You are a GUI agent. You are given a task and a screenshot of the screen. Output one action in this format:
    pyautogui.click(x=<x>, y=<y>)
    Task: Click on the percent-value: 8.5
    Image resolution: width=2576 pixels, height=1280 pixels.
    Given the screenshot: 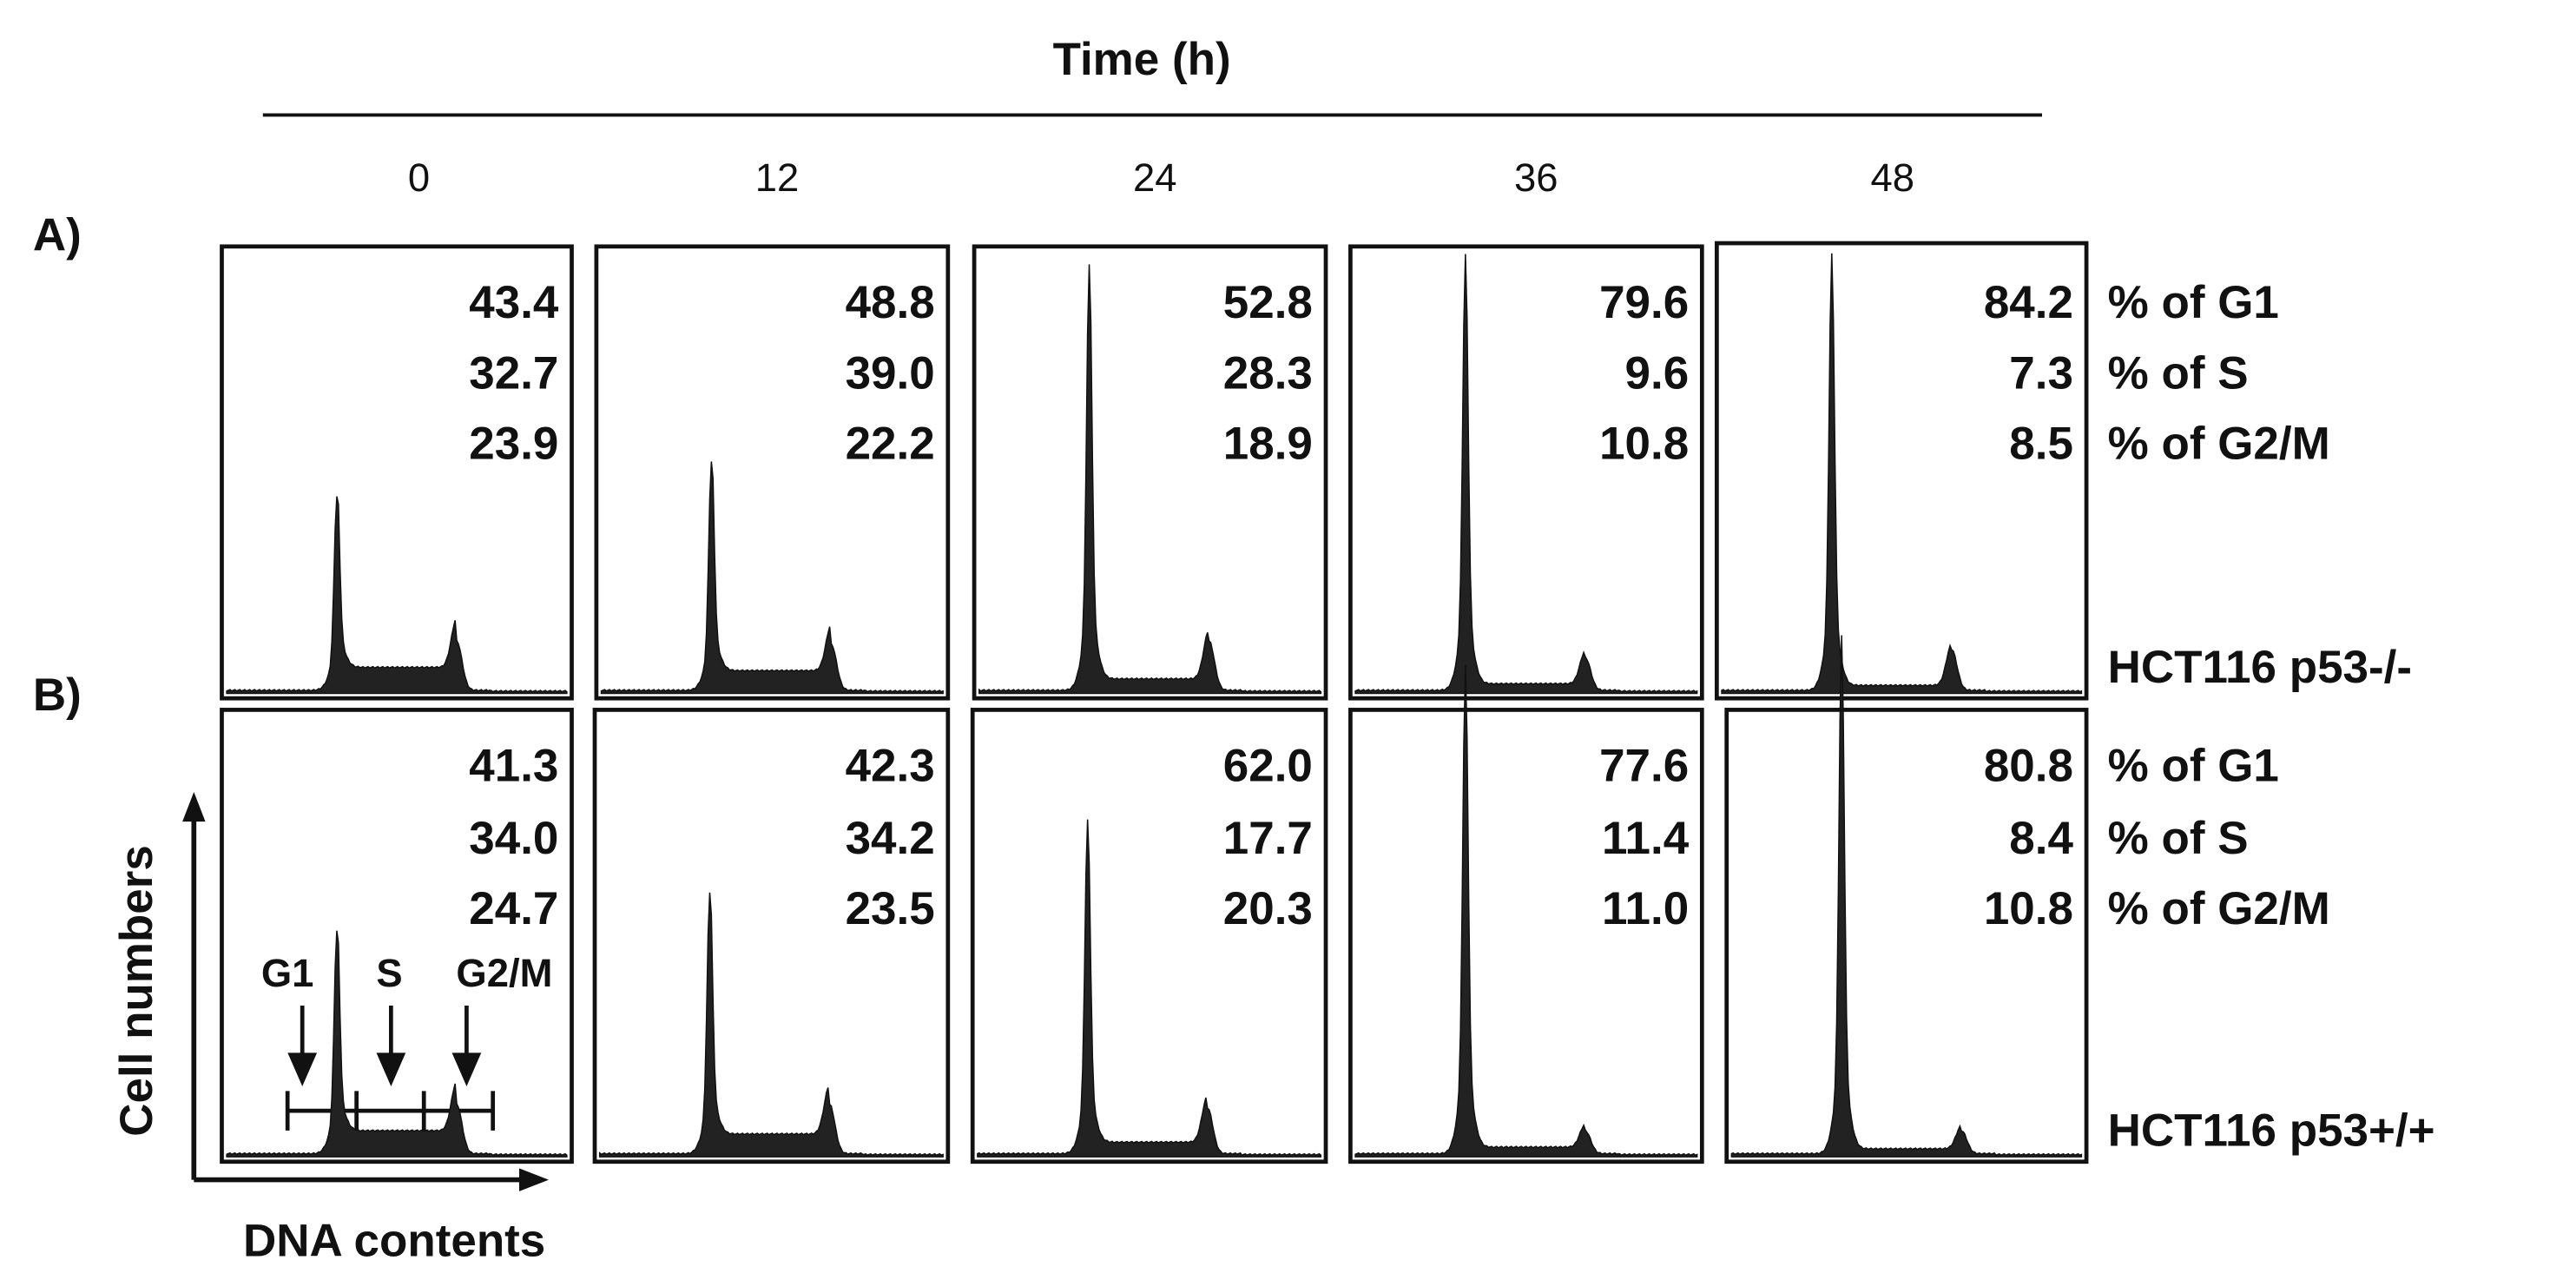 What is the action you would take?
    pyautogui.click(x=2041, y=445)
    